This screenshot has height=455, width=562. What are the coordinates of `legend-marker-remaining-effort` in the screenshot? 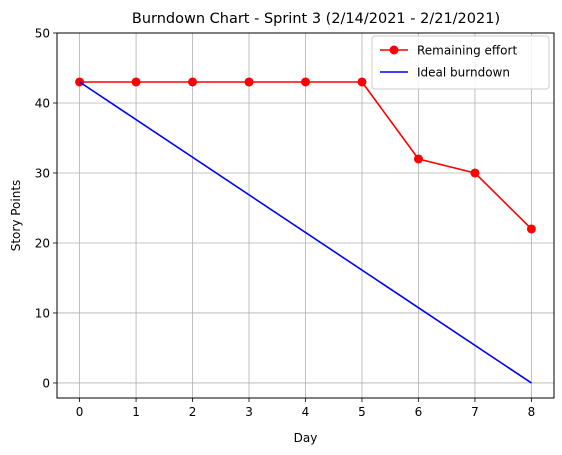 It's located at (394, 50).